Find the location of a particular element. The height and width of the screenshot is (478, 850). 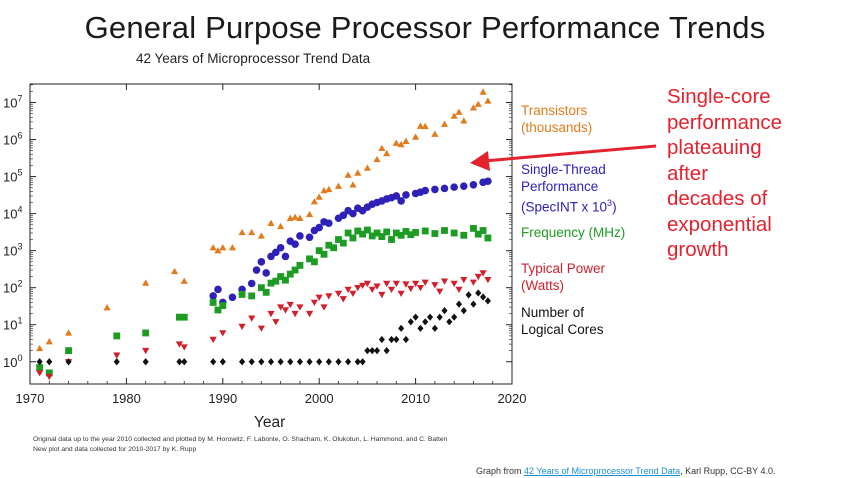

y-tick-label: 10² is located at coordinates (12, 287).